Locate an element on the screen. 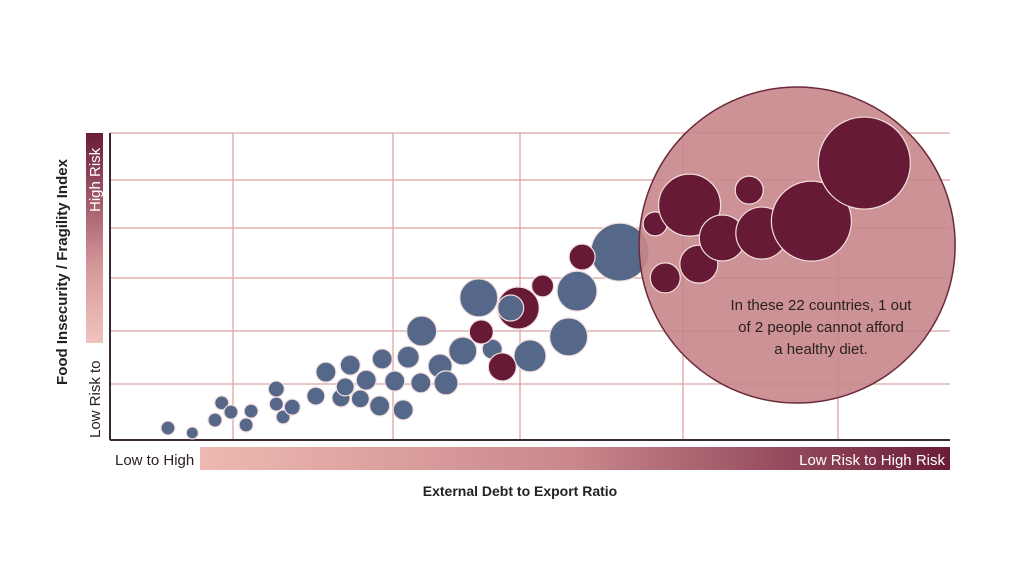 Image resolution: width=1024 pixels, height=576 pixels. x-scale-bar is located at coordinates (575, 458).